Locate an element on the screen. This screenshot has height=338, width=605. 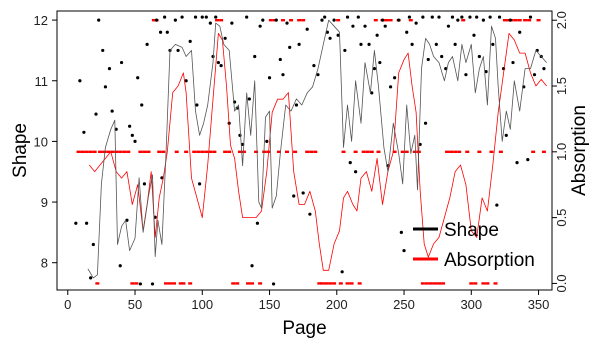
x-tick-label: 300 is located at coordinates (471, 304).